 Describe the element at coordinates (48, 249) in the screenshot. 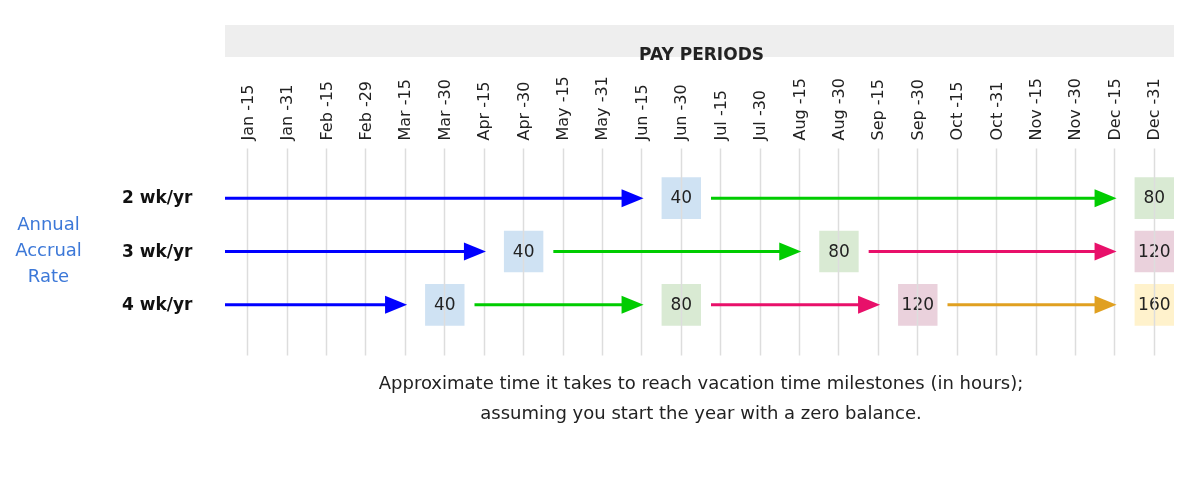

I see `y-axis-title: Annual Accrual Rate` at that location.